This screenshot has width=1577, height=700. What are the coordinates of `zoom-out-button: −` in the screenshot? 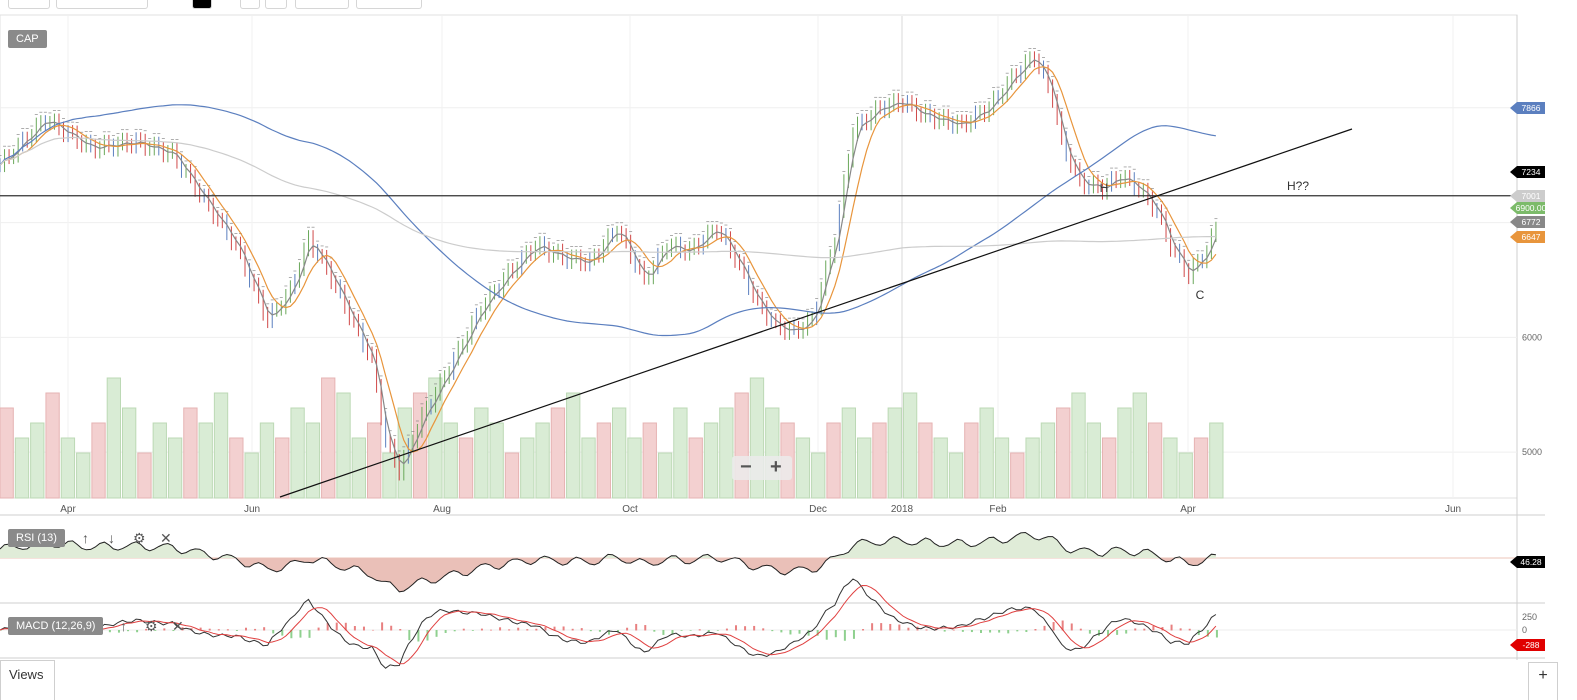 It's located at (746, 467).